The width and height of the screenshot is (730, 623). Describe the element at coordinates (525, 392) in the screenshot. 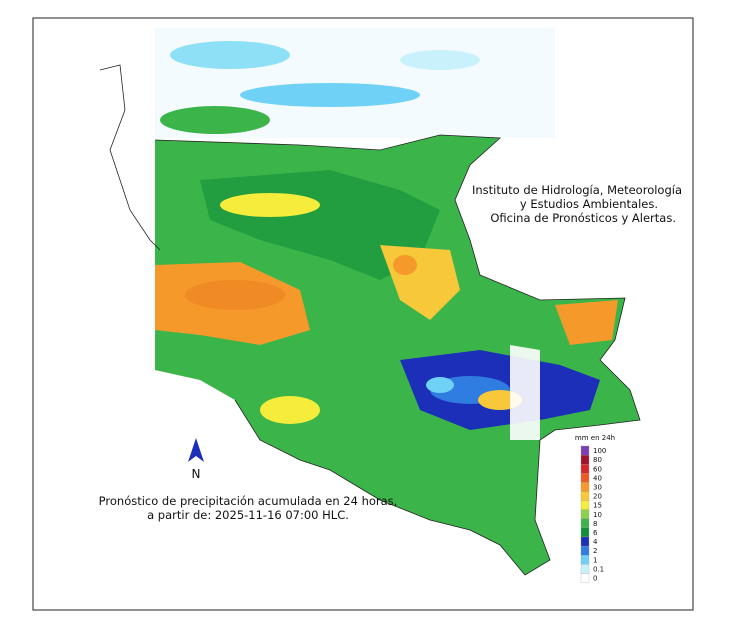

I see `no-data` at that location.